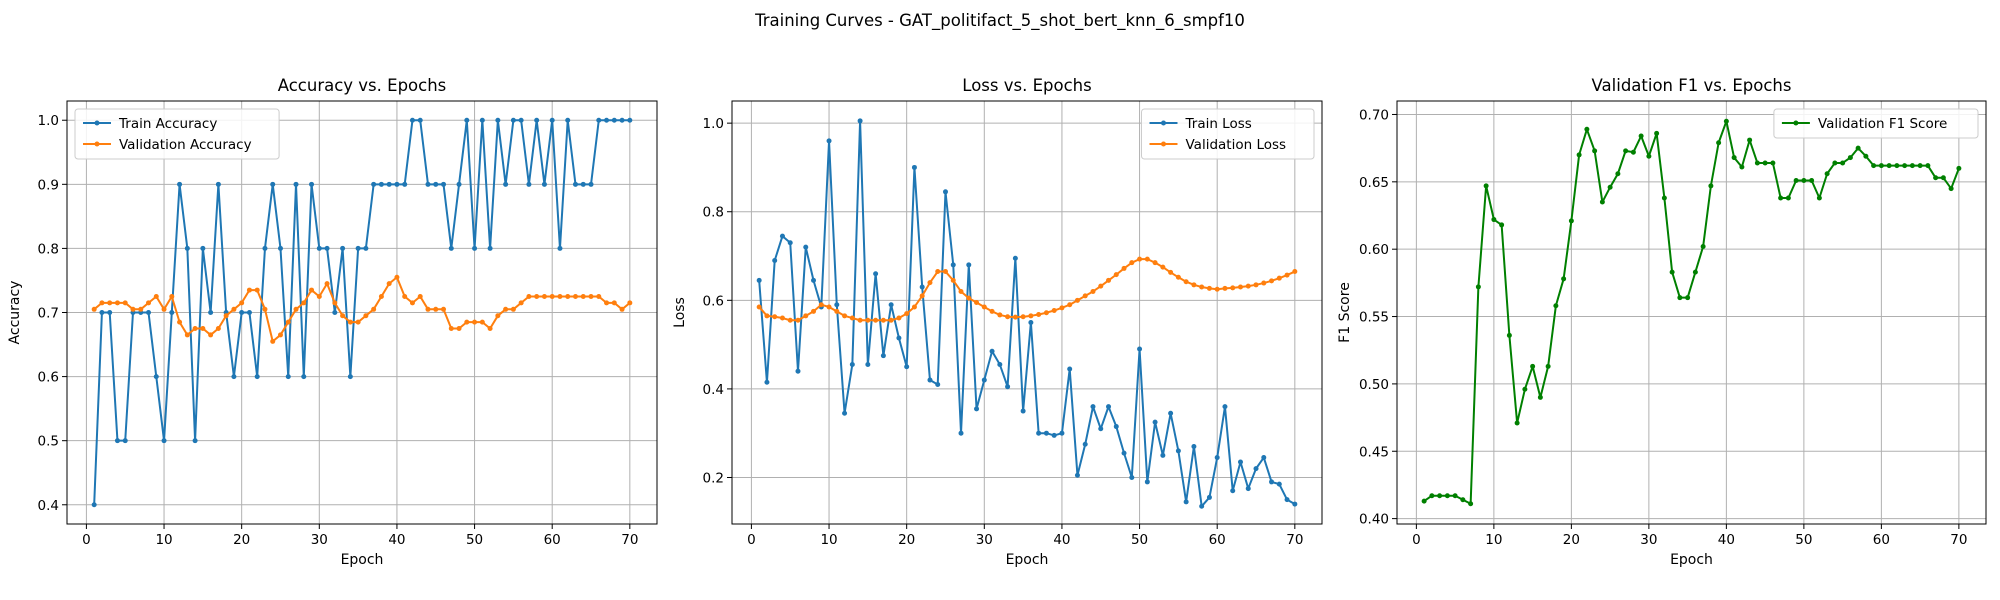  I want to click on legend-label: Train Accuracy, so click(167, 124).